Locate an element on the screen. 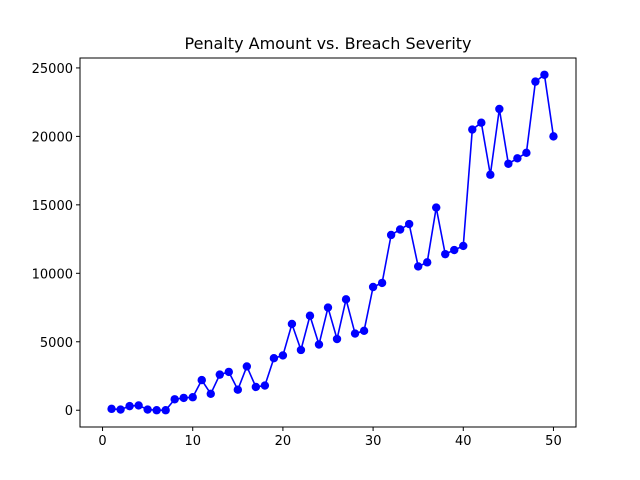 This screenshot has height=480, width=640. y-tick-label: 10000 is located at coordinates (52, 274).